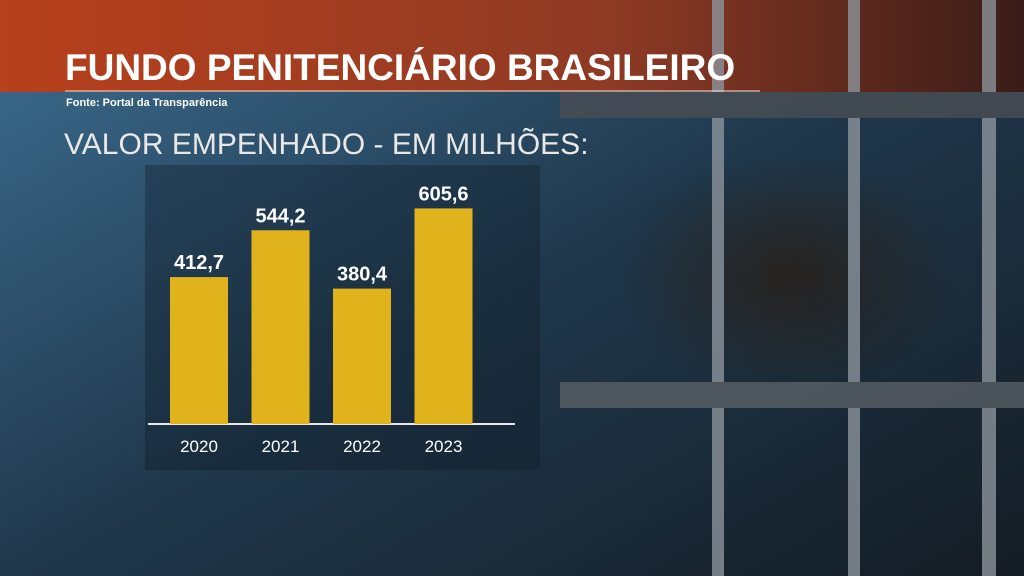 The width and height of the screenshot is (1024, 576). Describe the element at coordinates (444, 446) in the screenshot. I see `x-tick-label: 2023` at that location.